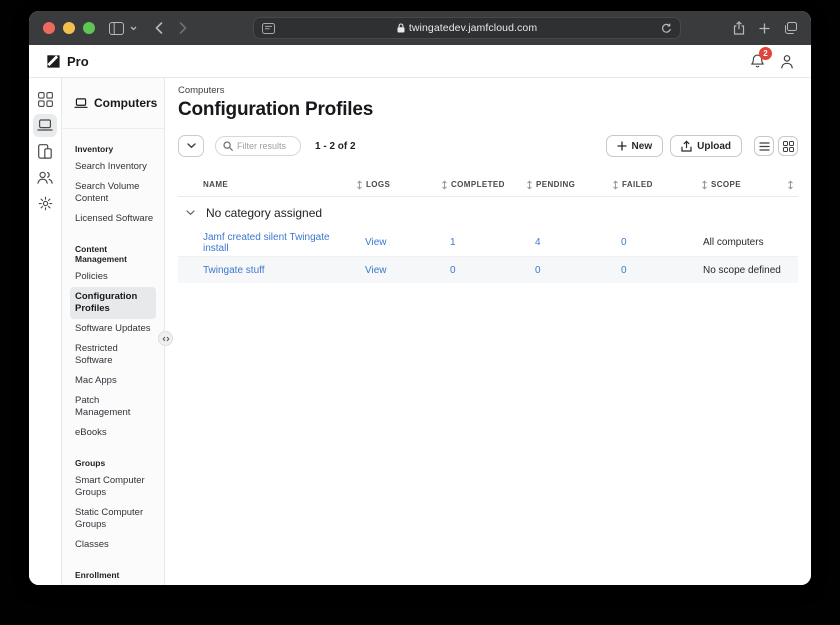 The height and width of the screenshot is (625, 840). I want to click on list-view-button, so click(764, 146).